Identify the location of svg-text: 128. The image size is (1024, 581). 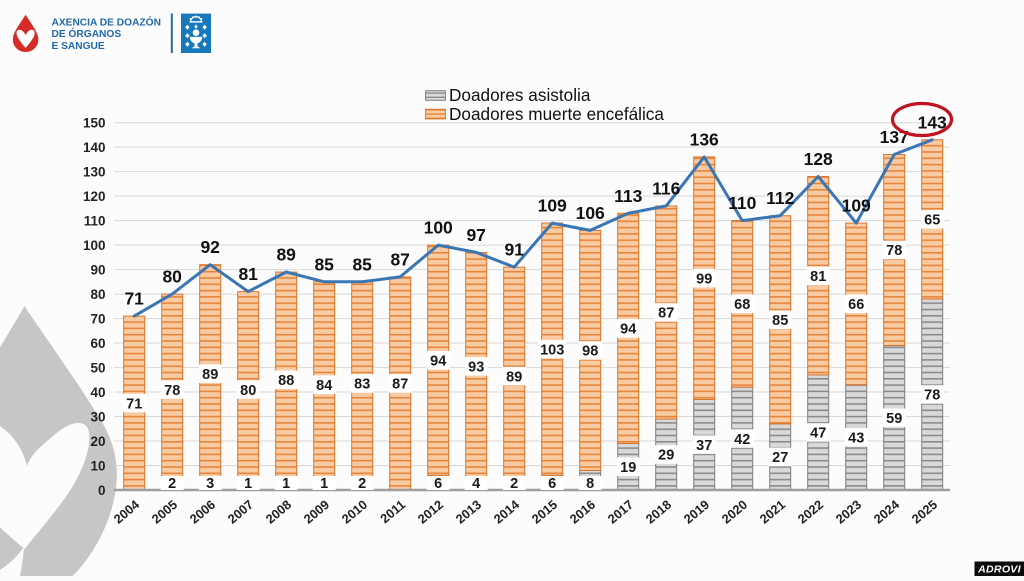
(818, 159).